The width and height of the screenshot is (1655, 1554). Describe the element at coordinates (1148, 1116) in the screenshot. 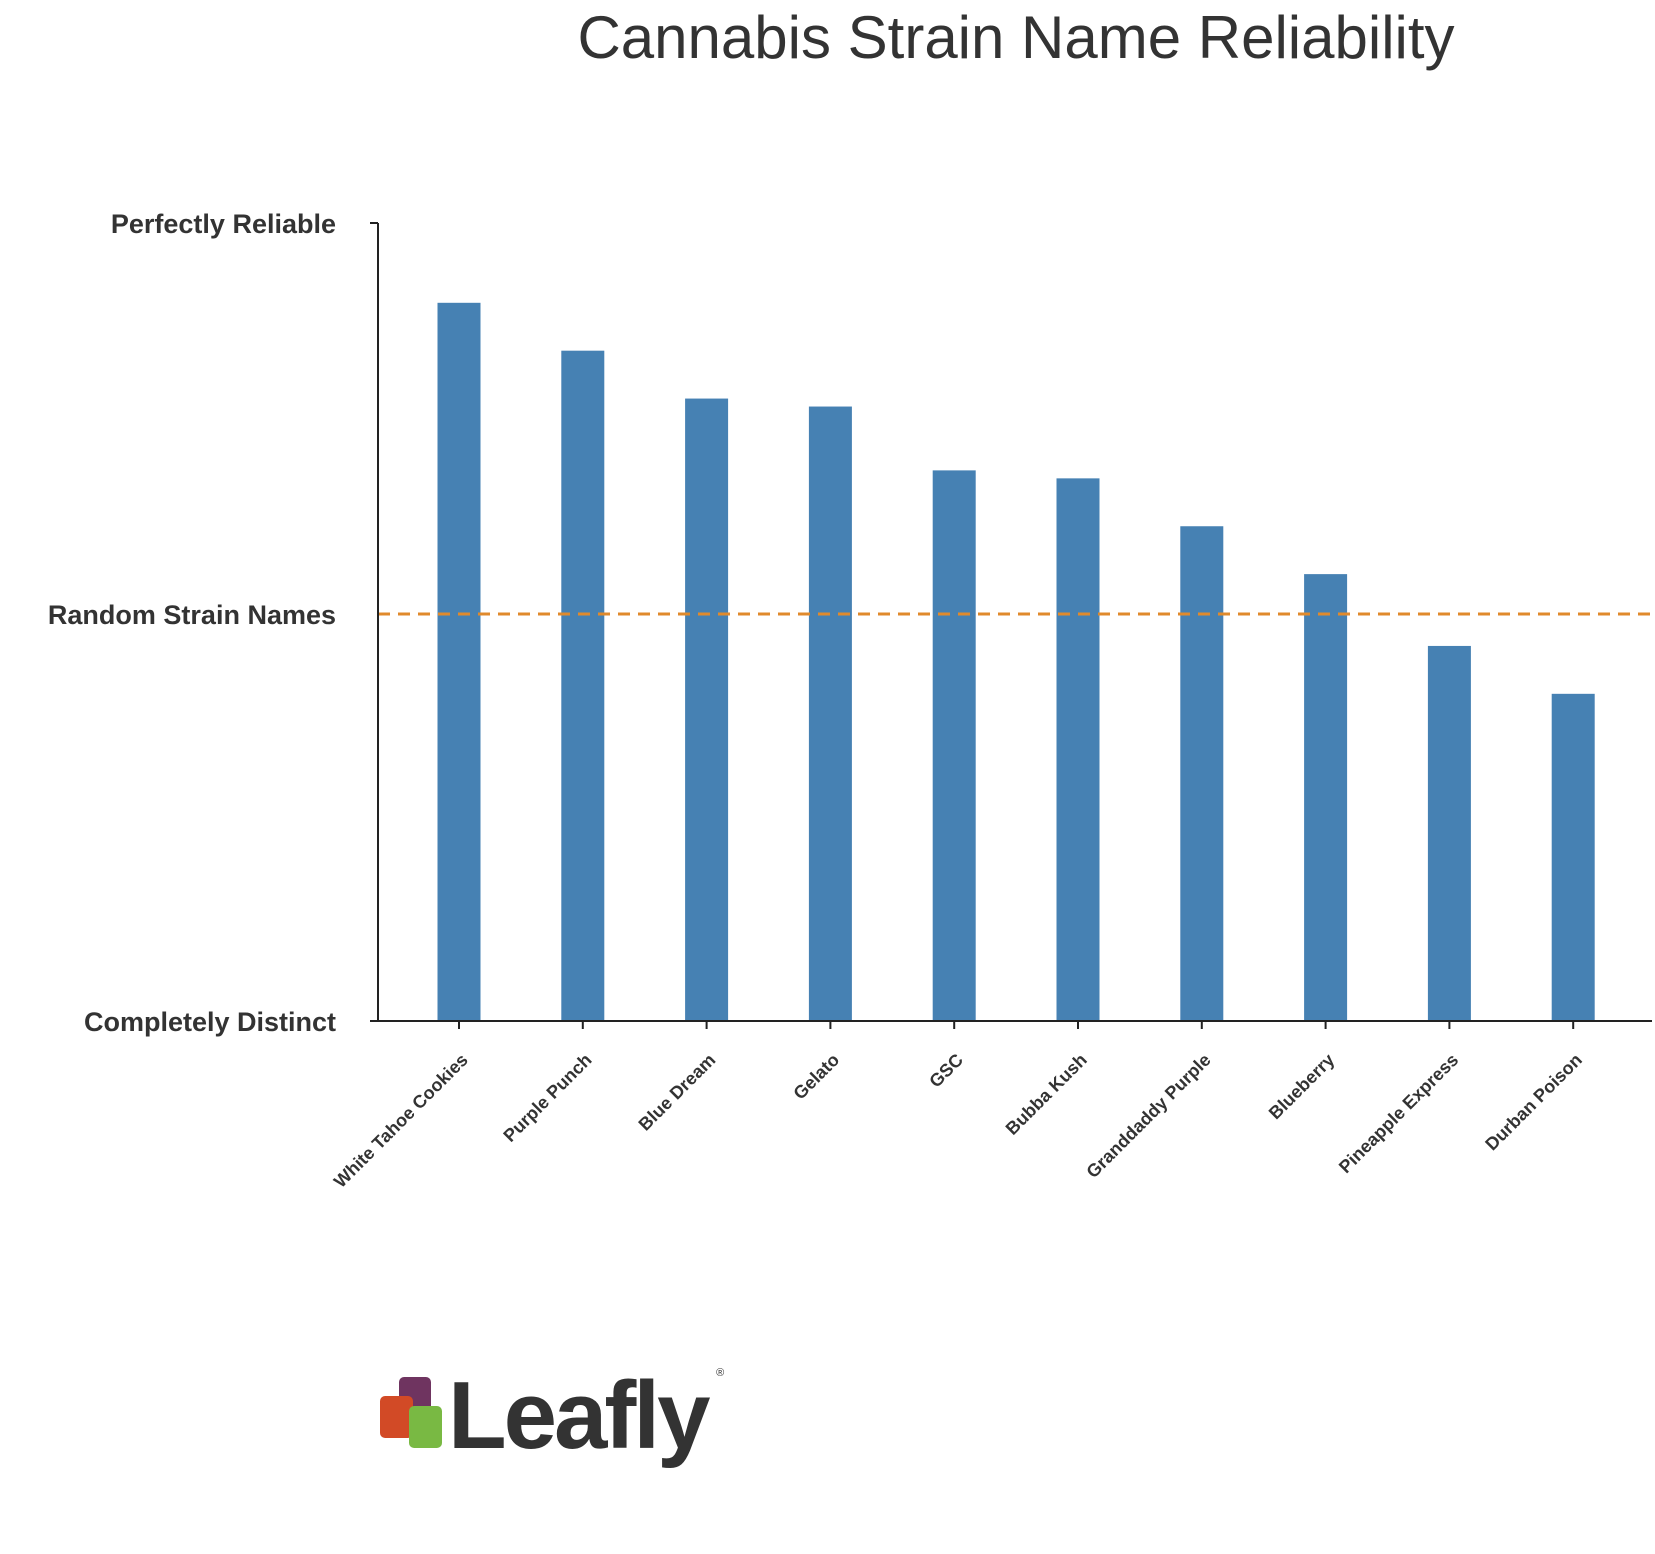

I see `x-tick-label: Granddaddy Purple` at that location.